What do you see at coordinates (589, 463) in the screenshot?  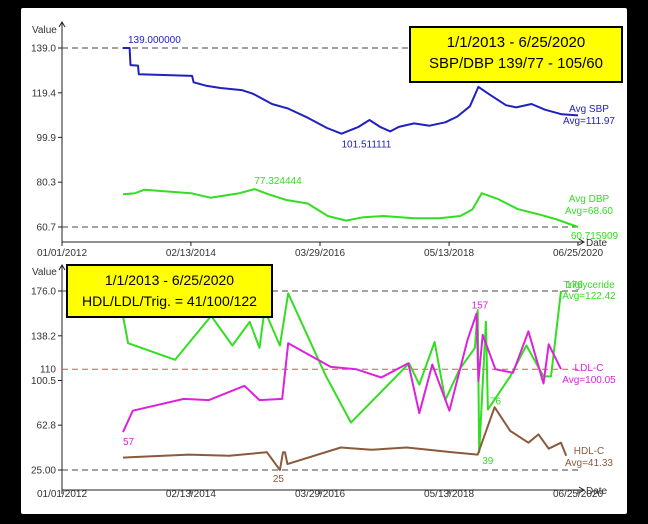 I see `legend-series-average: Avg=41.33` at bounding box center [589, 463].